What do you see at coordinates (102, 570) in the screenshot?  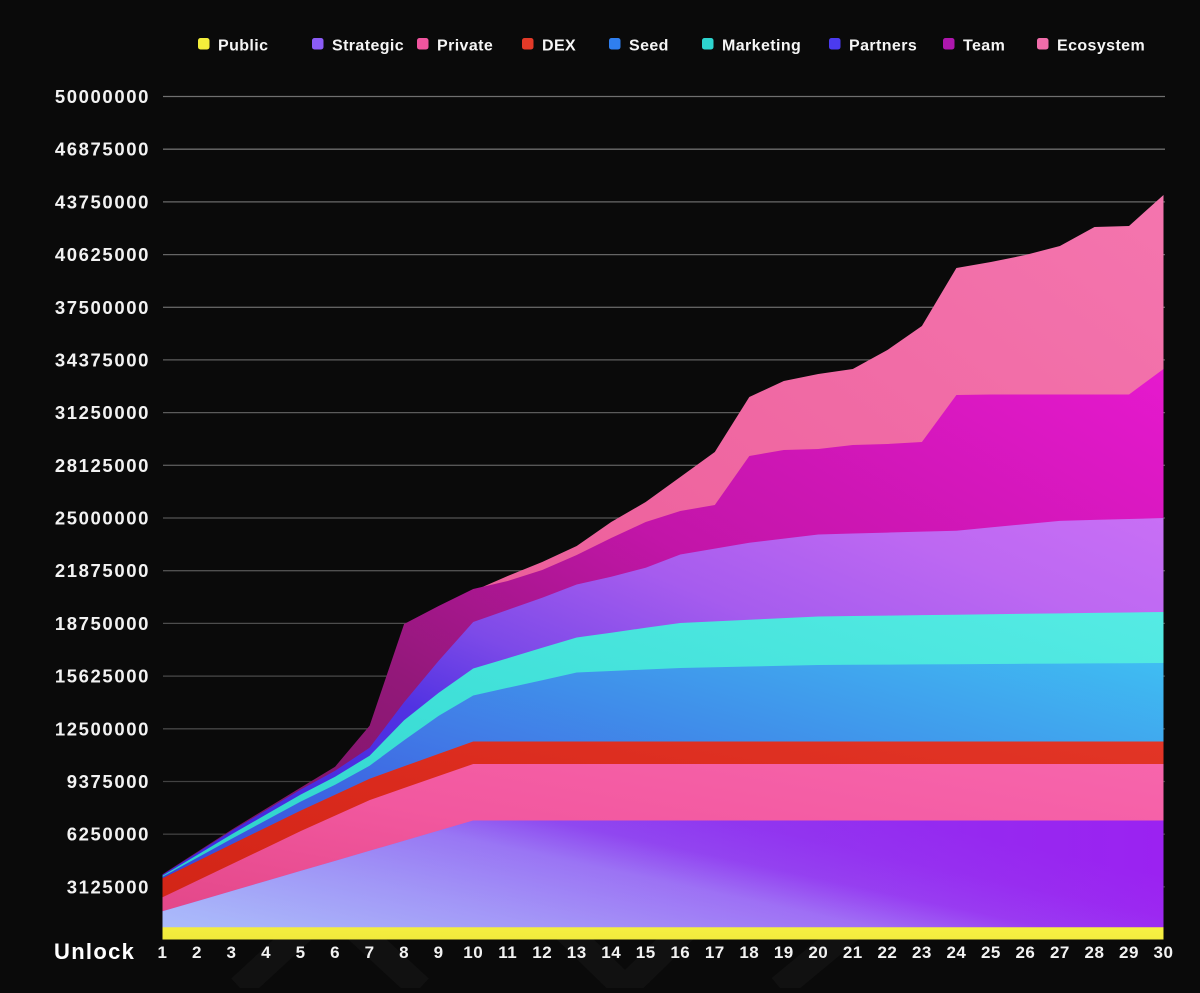 I see `svg-text: 21875000` at bounding box center [102, 570].